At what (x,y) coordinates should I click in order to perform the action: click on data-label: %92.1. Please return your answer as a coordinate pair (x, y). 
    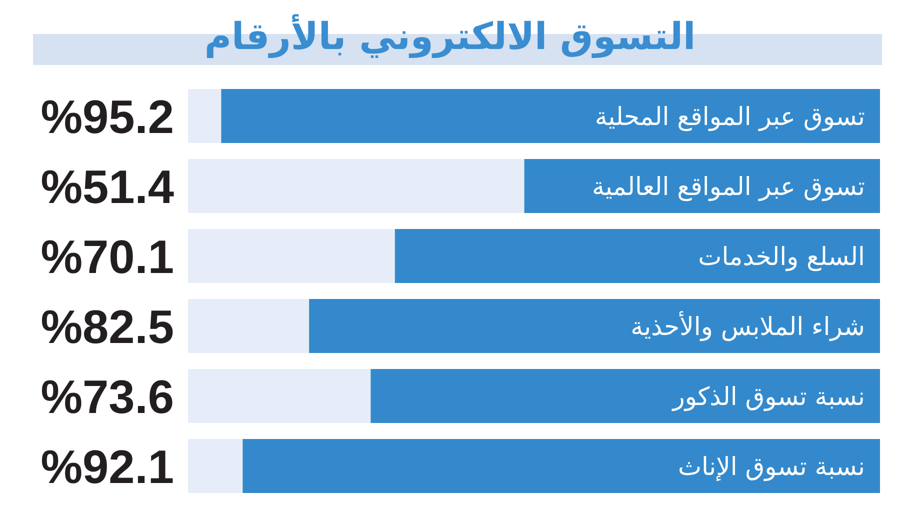
    Looking at the image, I should click on (107, 466).